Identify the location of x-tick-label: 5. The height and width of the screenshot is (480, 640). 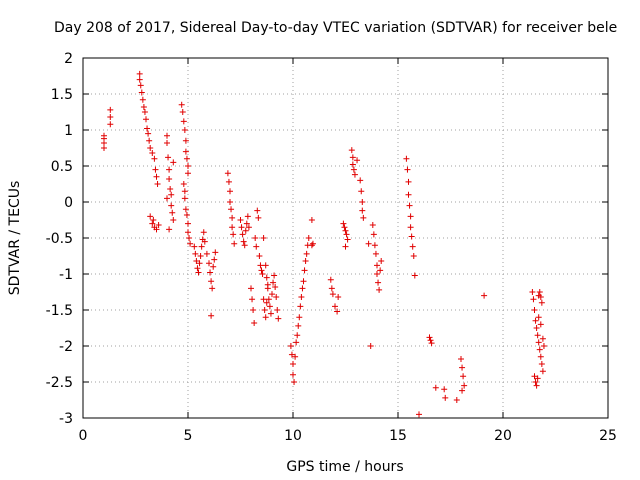
(188, 436).